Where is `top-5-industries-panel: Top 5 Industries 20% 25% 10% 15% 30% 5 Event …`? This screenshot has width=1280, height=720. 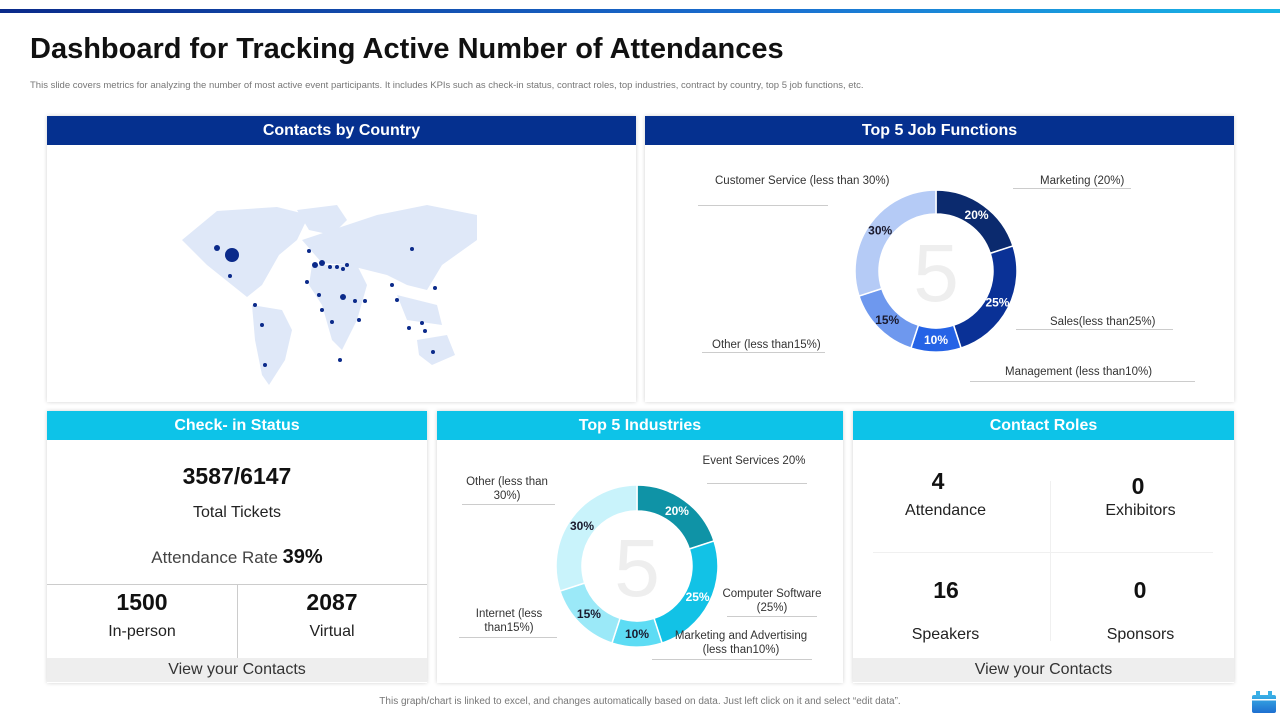
top-5-industries-panel: Top 5 Industries 20% 25% 10% 15% 30% 5 Event … is located at coordinates (640, 547).